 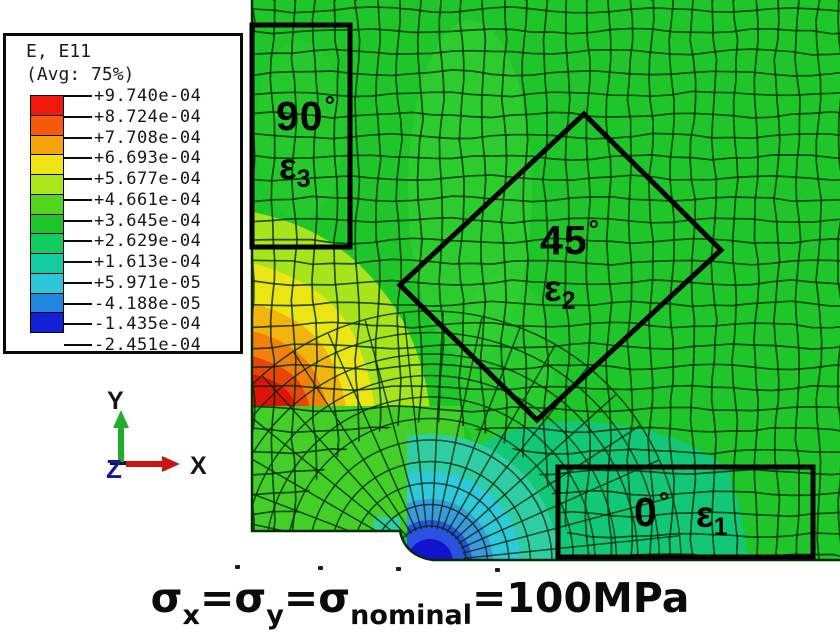 What do you see at coordinates (233, 598) in the screenshot?
I see `sigma-y: =σ` at bounding box center [233, 598].